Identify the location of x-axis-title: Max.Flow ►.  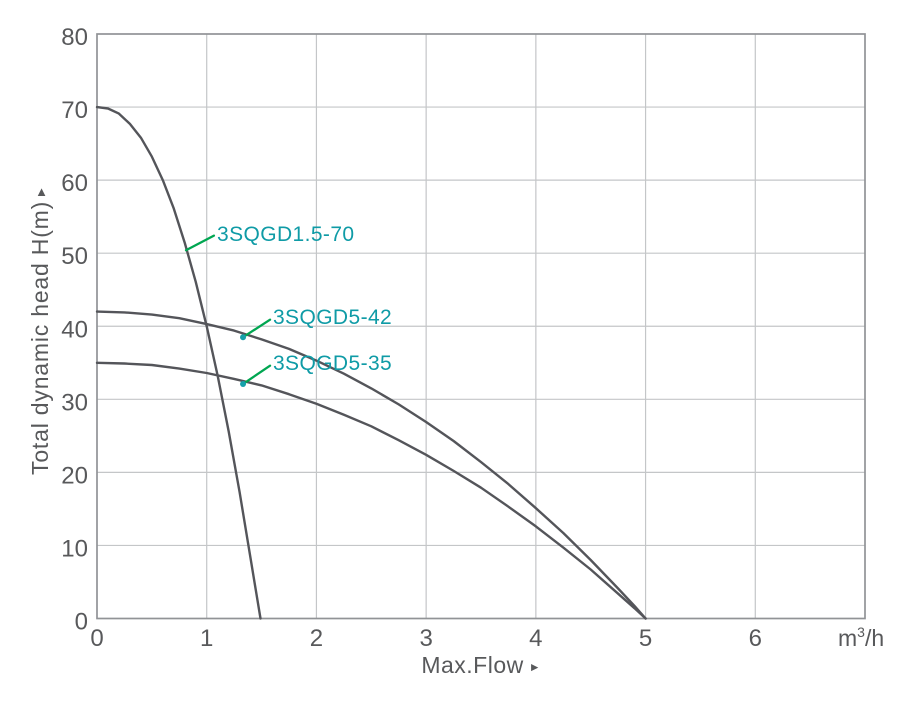
(481, 666).